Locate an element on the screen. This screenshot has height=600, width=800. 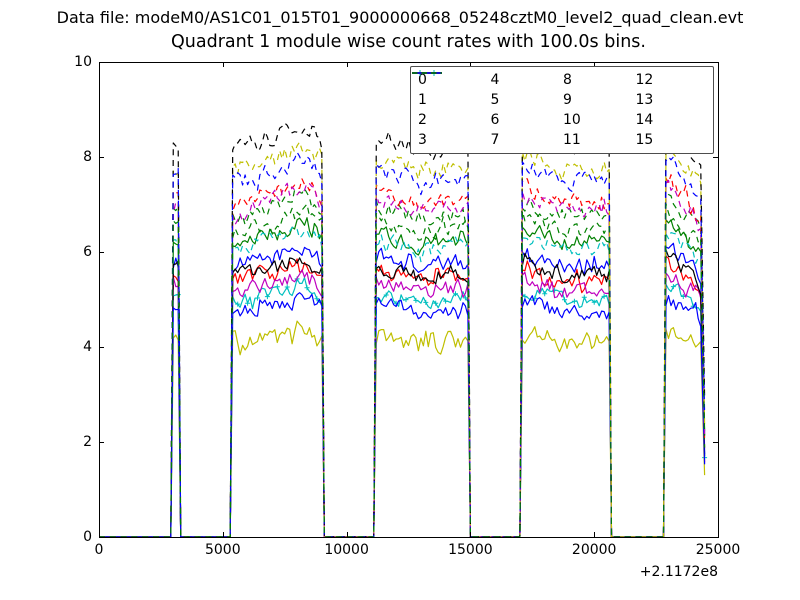
legend-label: 6 is located at coordinates (495, 120).